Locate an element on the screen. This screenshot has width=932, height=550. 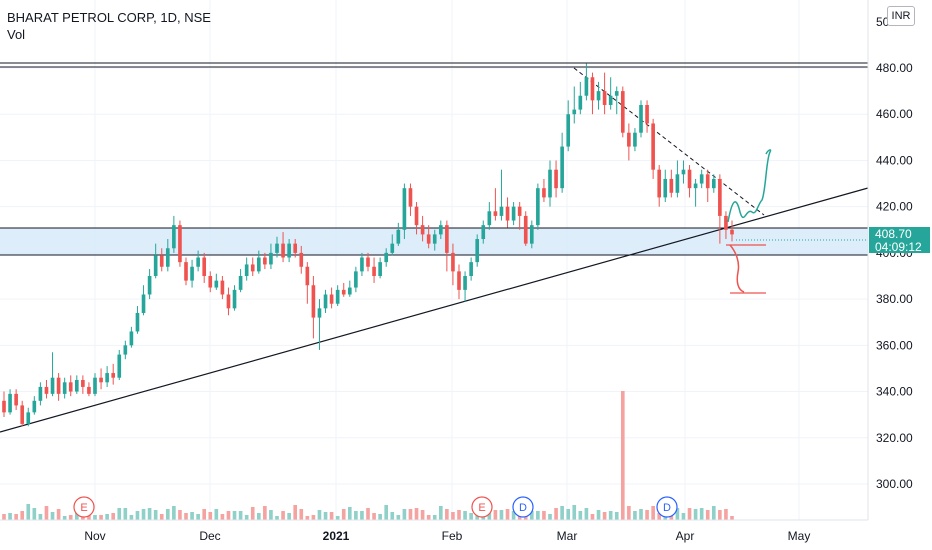
bar-countdown: 04:09:12 is located at coordinates (898, 247).